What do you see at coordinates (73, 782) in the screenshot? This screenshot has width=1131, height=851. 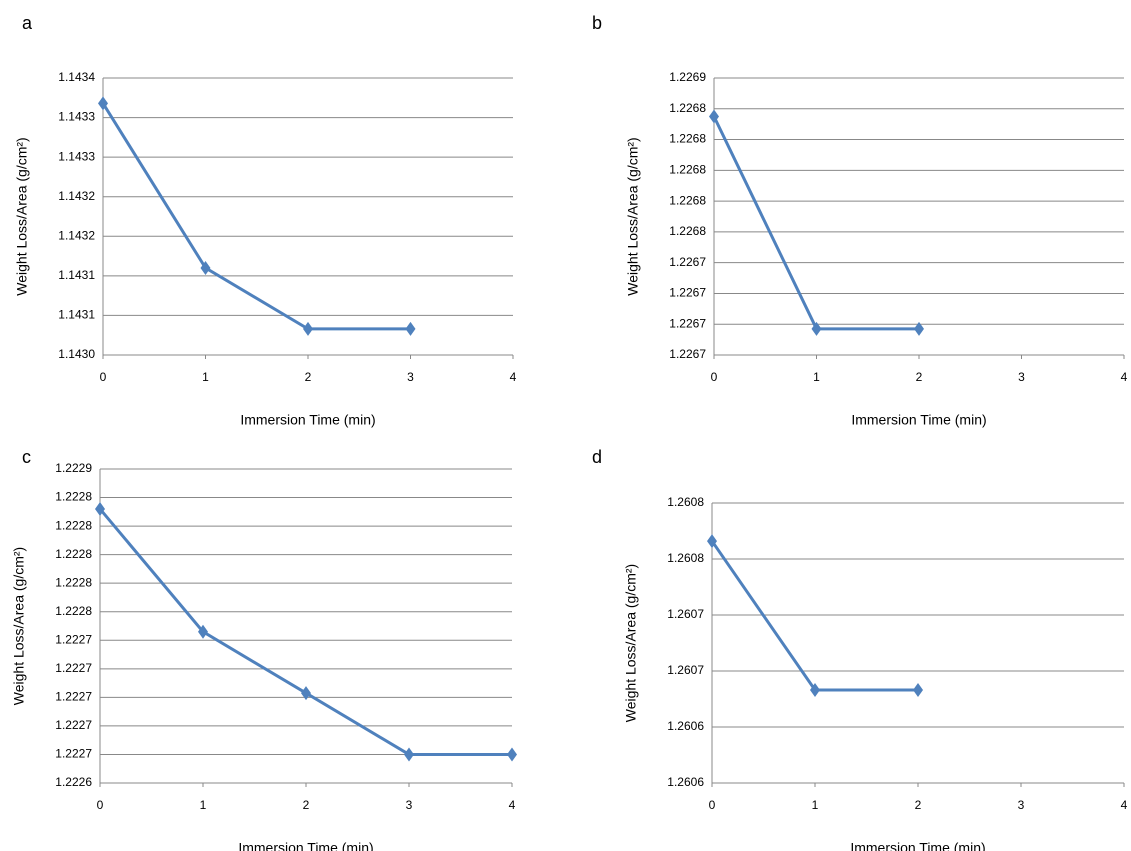 I see `y-tick-label: 1.2226` at bounding box center [73, 782].